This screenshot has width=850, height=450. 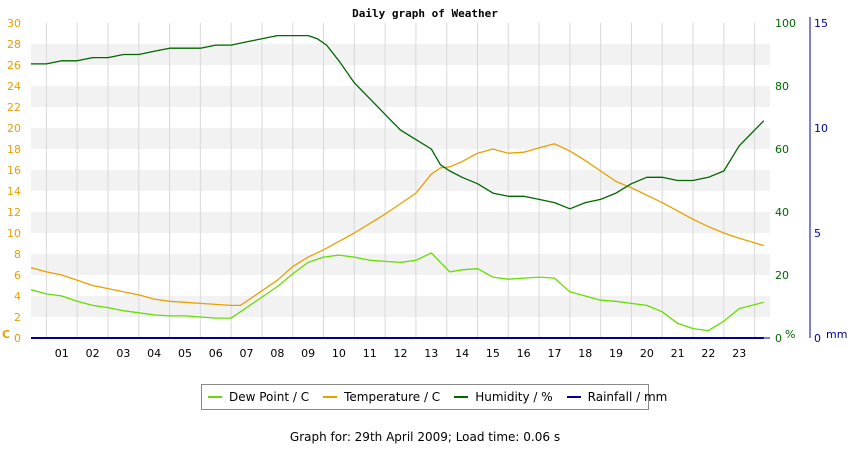 I want to click on humidity-axis-unit: %, so click(x=790, y=334).